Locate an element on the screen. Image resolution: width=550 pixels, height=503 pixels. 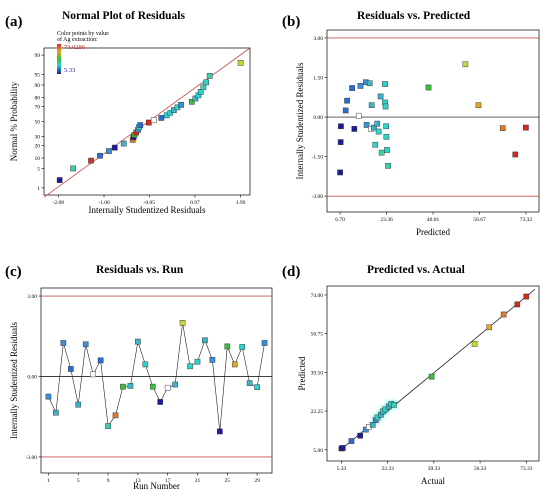
legend-min-value: 5.33 is located at coordinates (70, 70).